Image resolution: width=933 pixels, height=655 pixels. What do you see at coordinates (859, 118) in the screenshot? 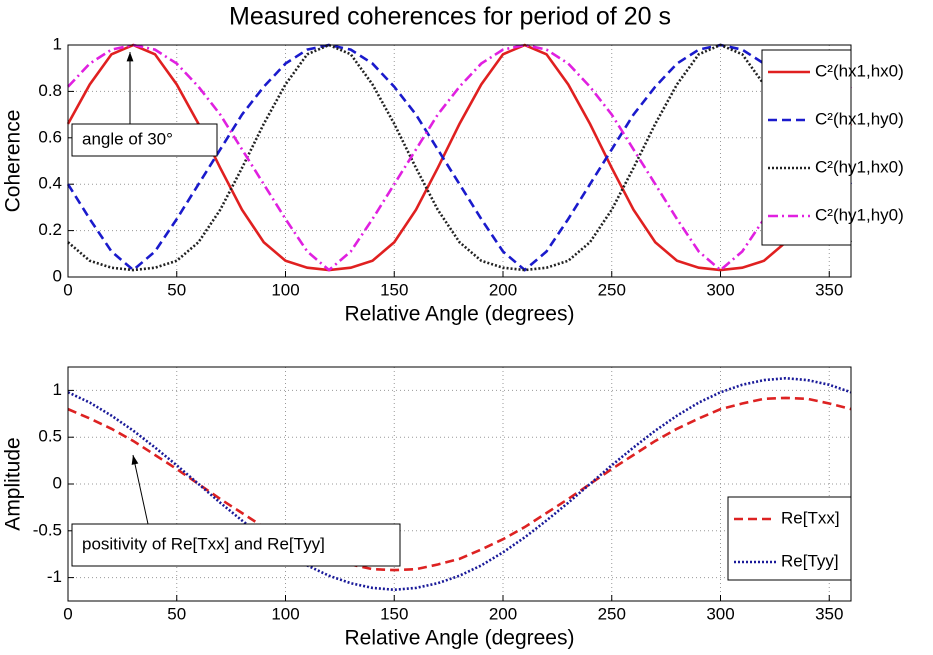
I see `legend-label: C²(hx1,hy0)` at bounding box center [859, 118].